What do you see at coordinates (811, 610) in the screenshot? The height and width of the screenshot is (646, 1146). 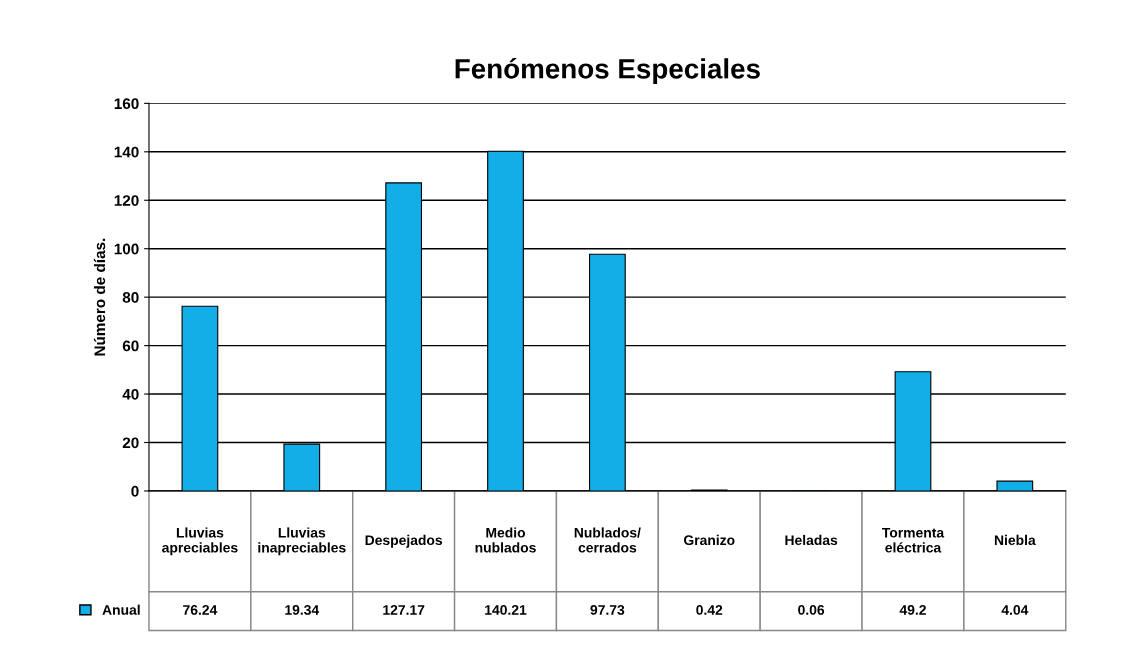 I see `data-label: 0.06` at bounding box center [811, 610].